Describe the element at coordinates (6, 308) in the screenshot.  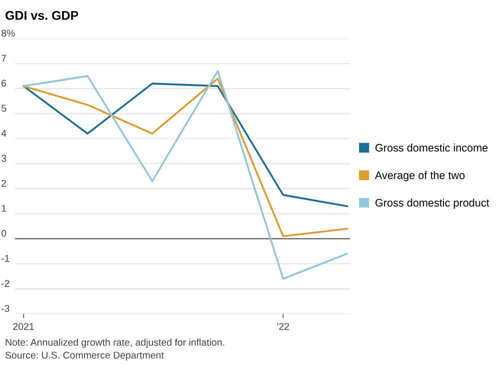
I see `y-tick-label: -3` at that location.